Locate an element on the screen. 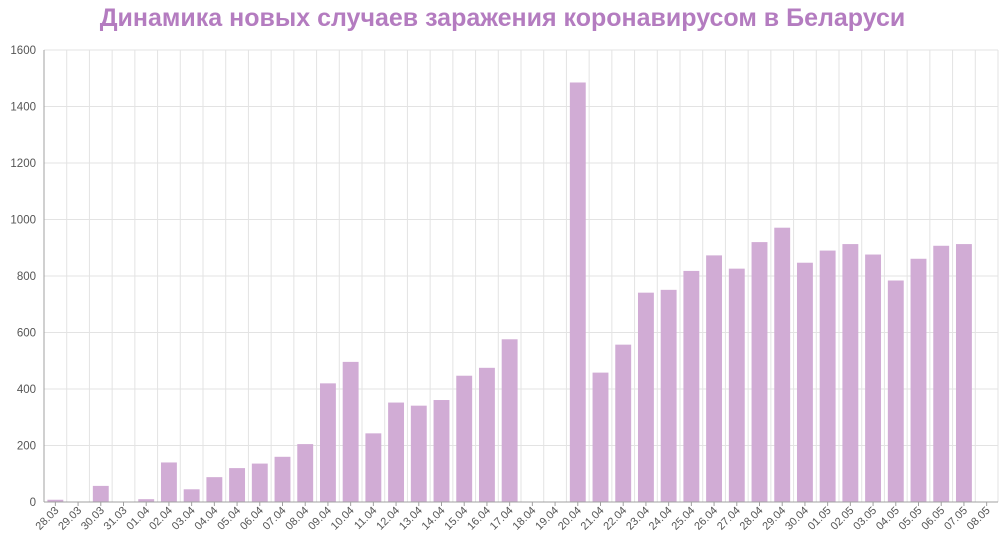 The width and height of the screenshot is (1005, 554). bar-29.04 is located at coordinates (782, 364).